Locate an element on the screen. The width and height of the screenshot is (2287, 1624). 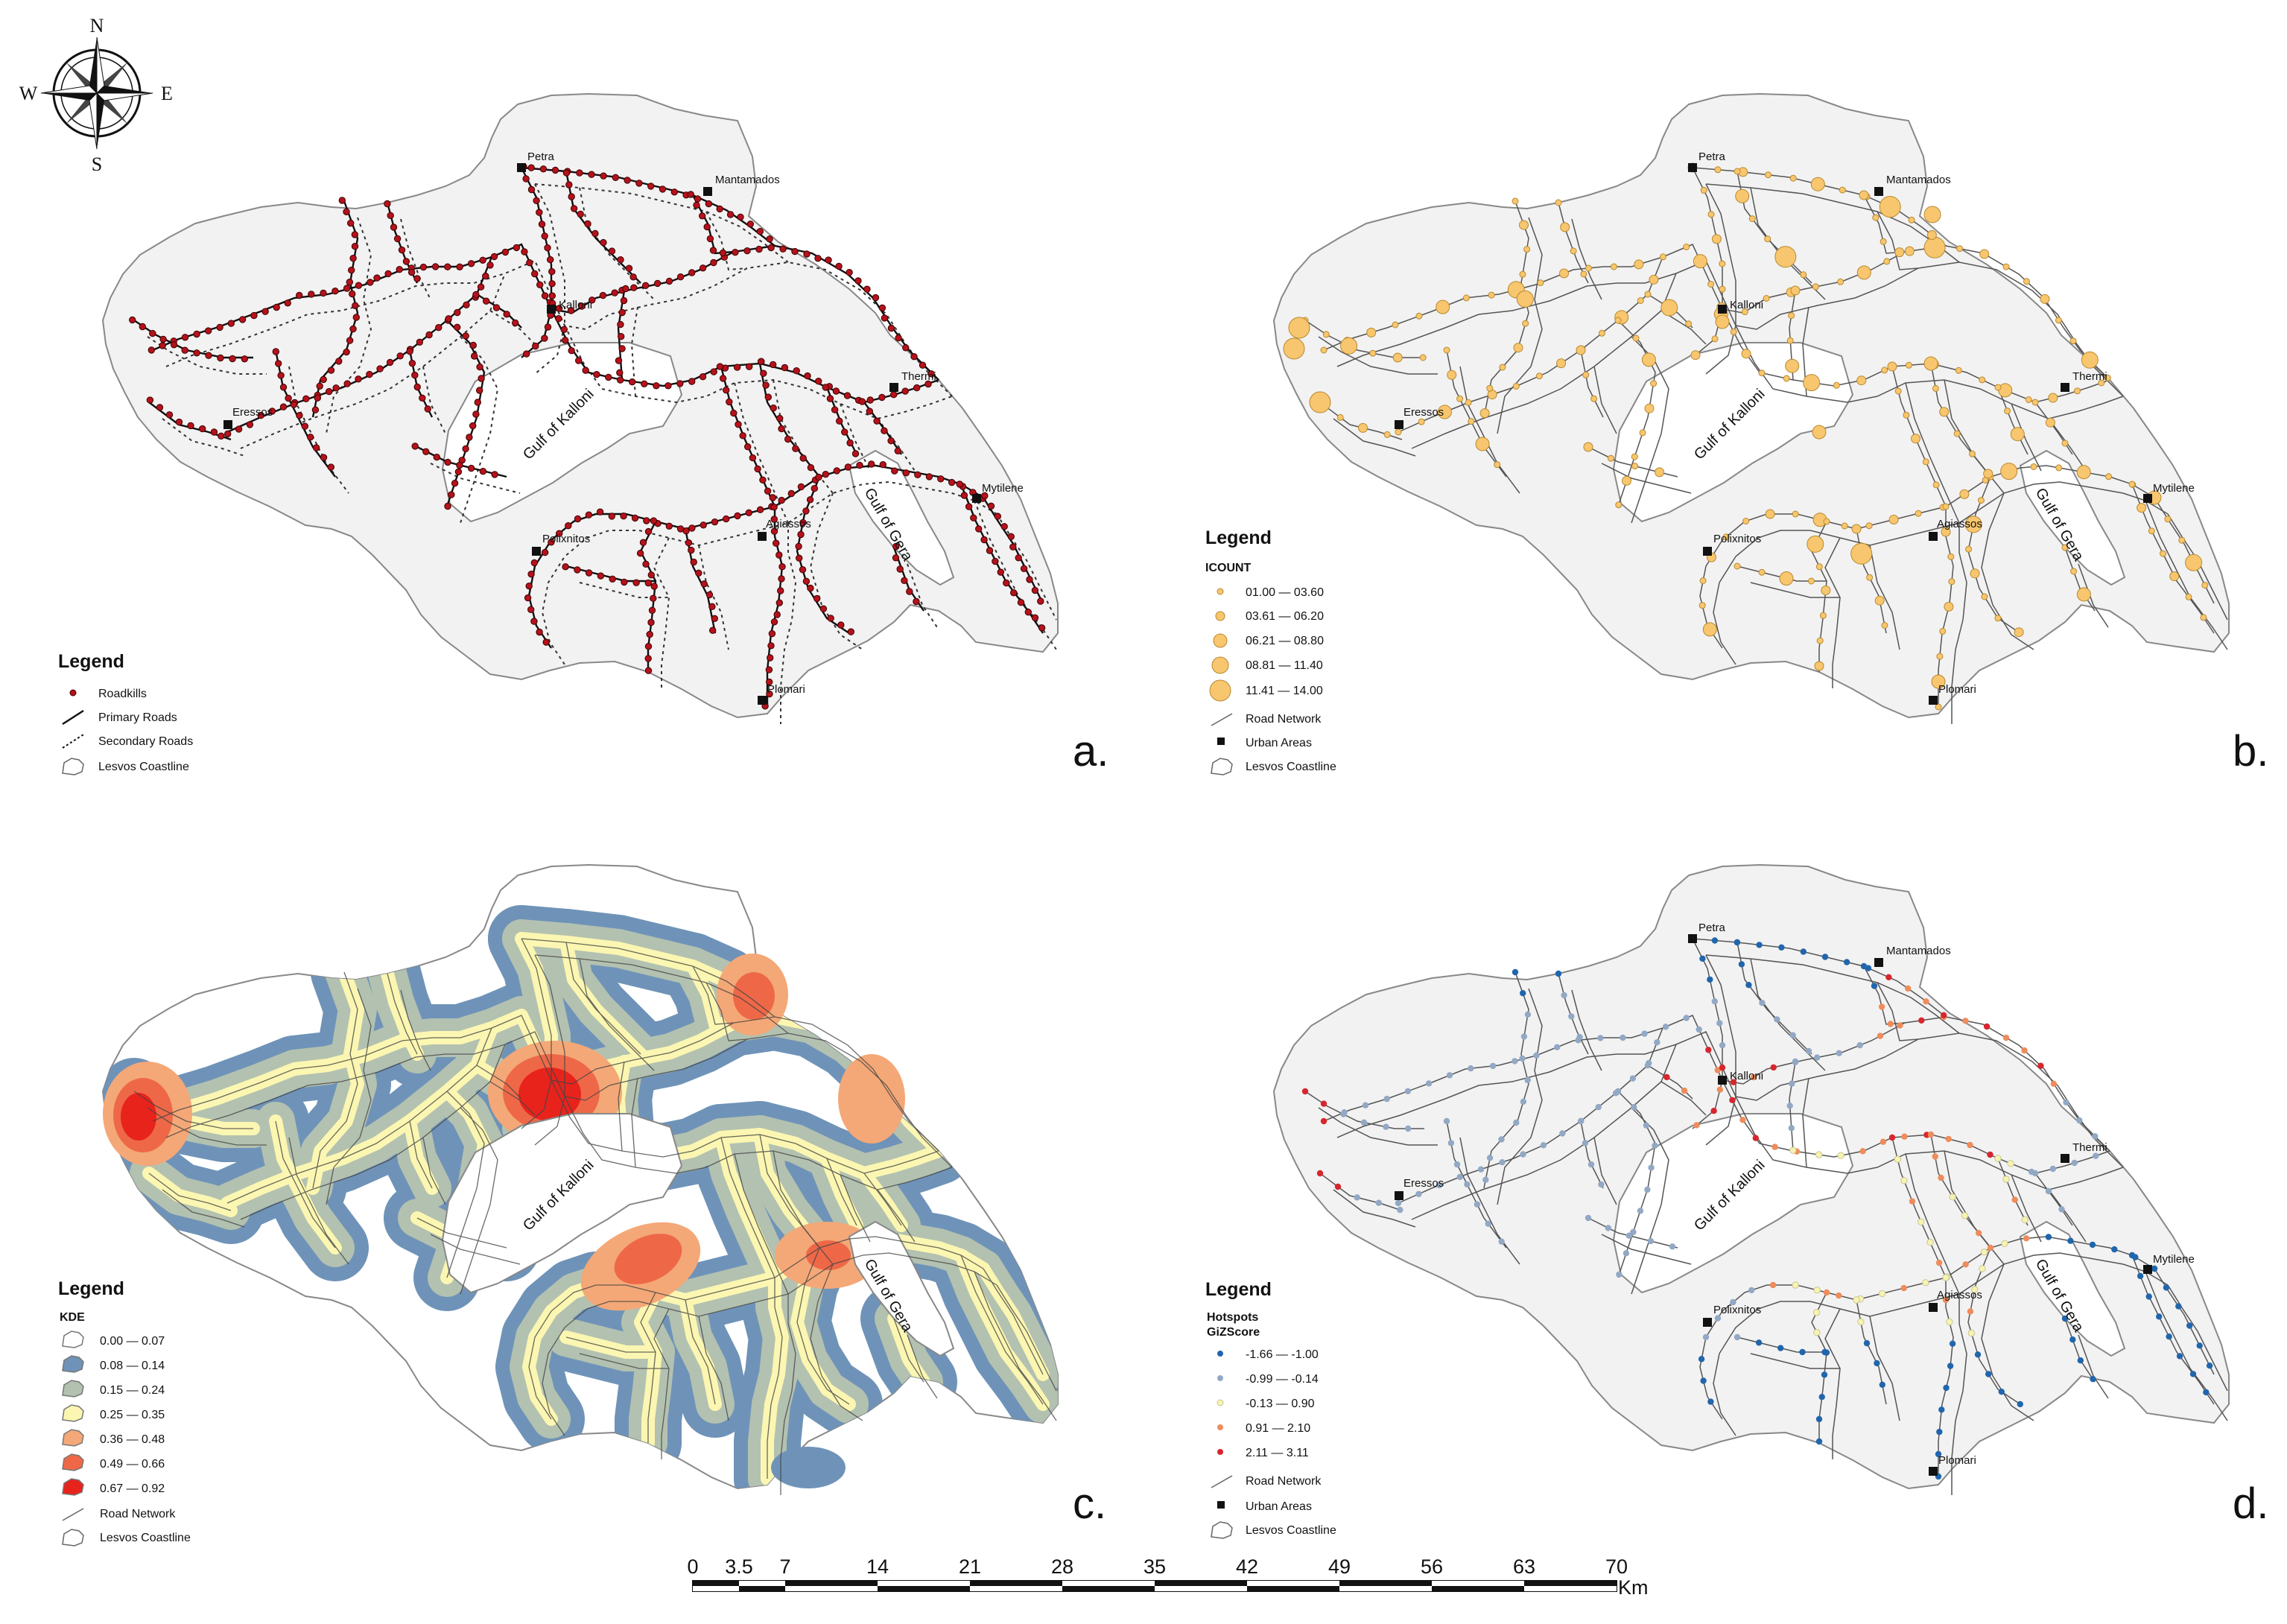
legend-d-class-4-symbol is located at coordinates (1220, 1427).